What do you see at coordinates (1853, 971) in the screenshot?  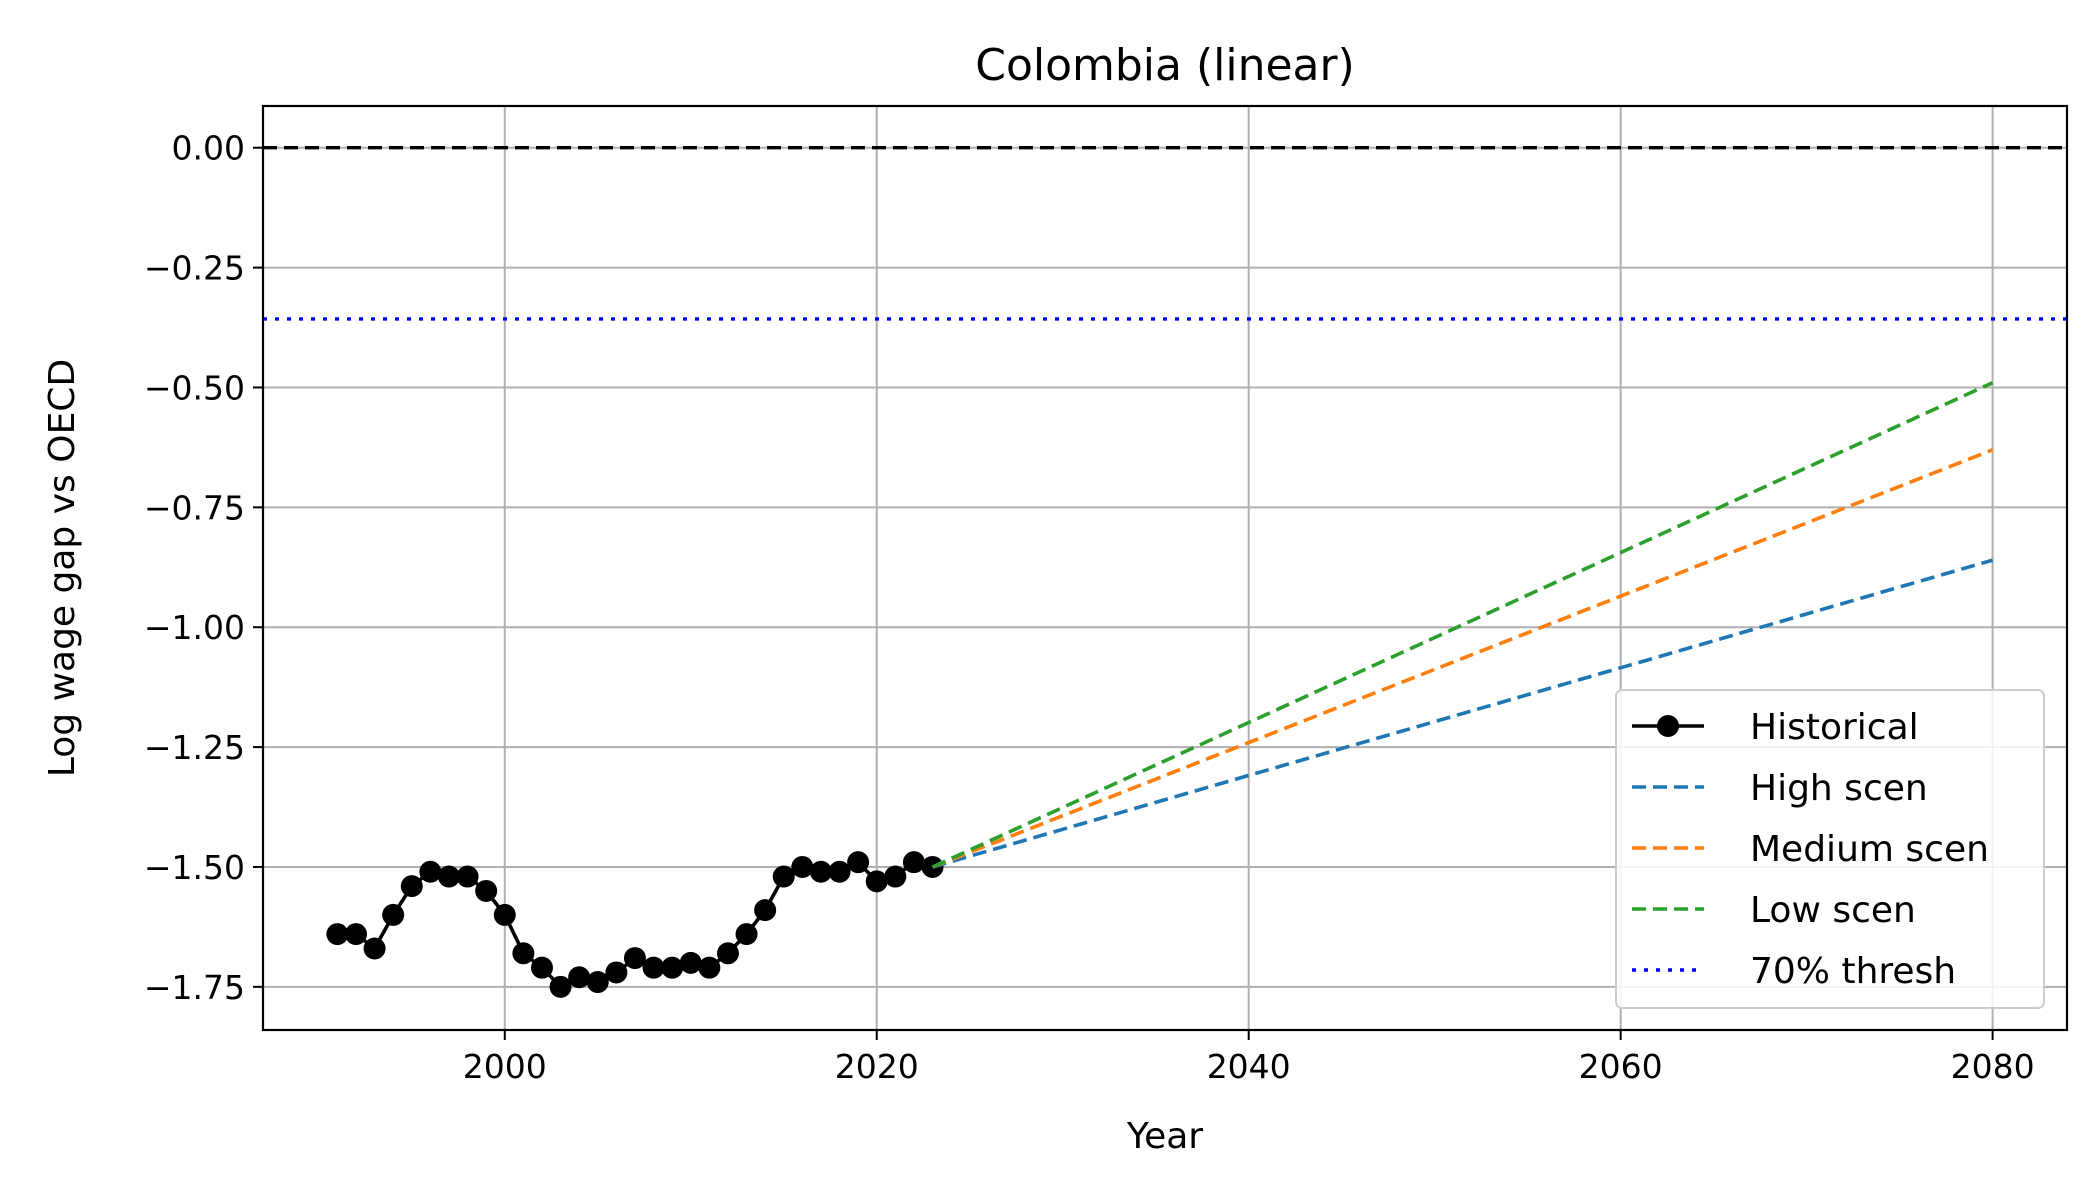 I see `legend-label: 70% thresh` at bounding box center [1853, 971].